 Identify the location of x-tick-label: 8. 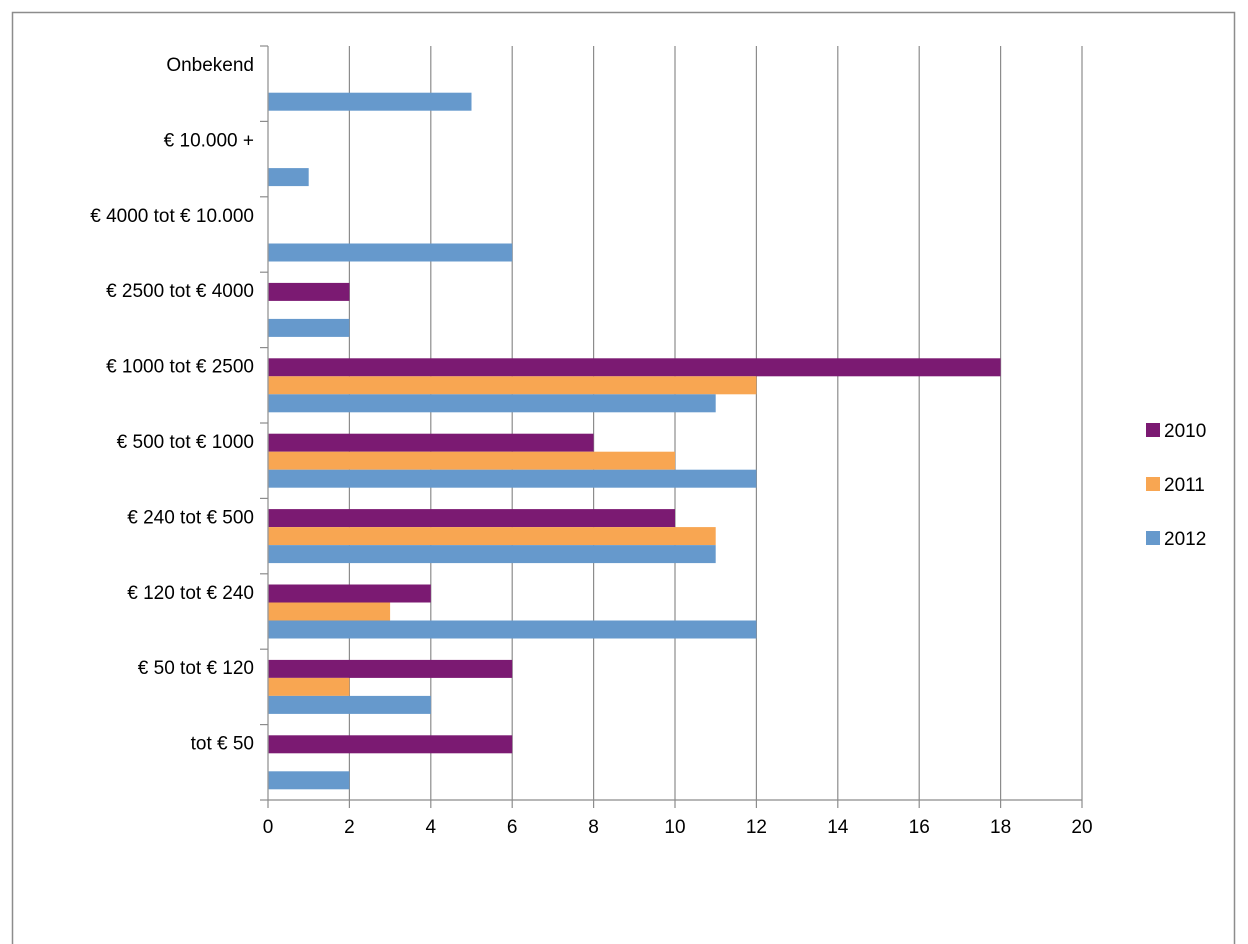
(593, 827).